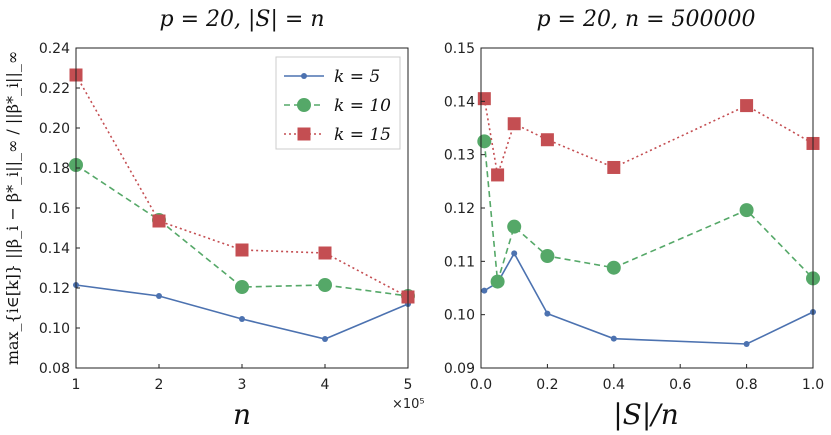 The height and width of the screenshot is (435, 831). What do you see at coordinates (54, 89) in the screenshot?
I see `left-y-tick-label: 0.22` at bounding box center [54, 89].